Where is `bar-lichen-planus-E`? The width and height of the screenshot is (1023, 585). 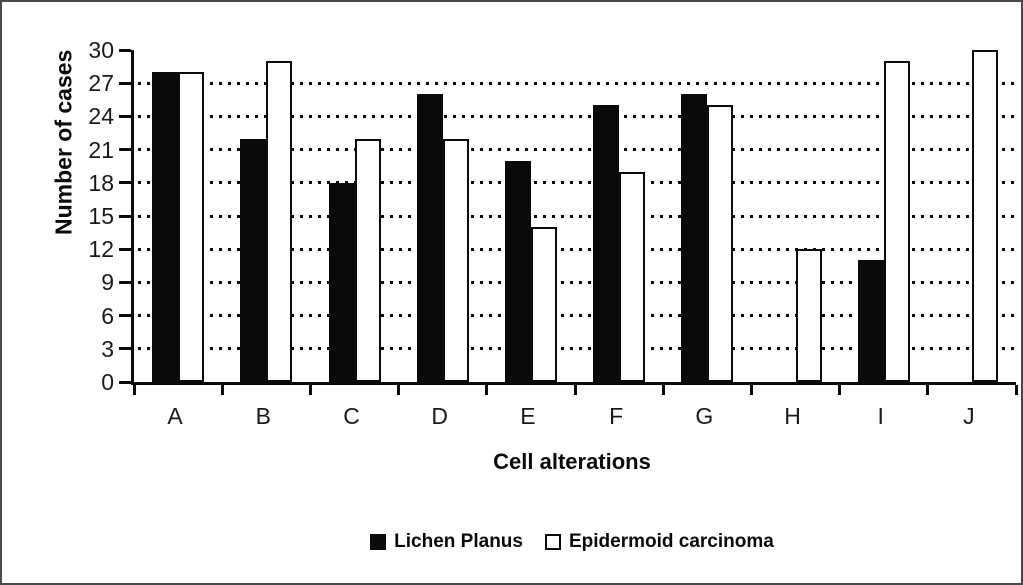 bar-lichen-planus-E is located at coordinates (517, 271).